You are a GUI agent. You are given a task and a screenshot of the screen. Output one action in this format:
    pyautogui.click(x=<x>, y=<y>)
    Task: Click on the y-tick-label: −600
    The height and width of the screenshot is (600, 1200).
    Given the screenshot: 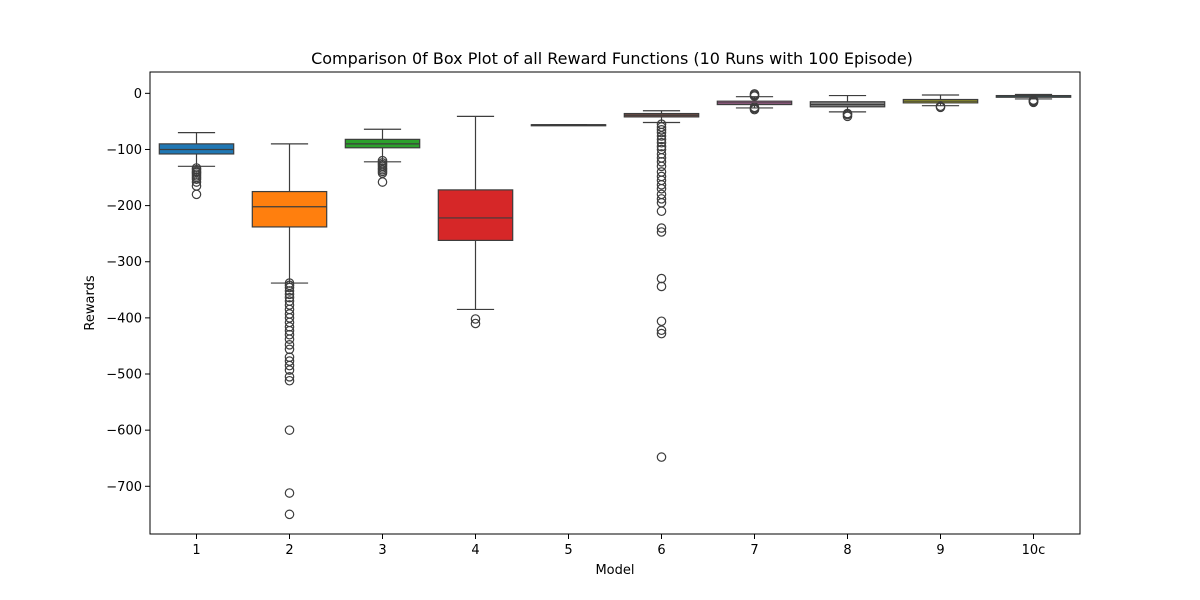 What is the action you would take?
    pyautogui.click(x=124, y=431)
    